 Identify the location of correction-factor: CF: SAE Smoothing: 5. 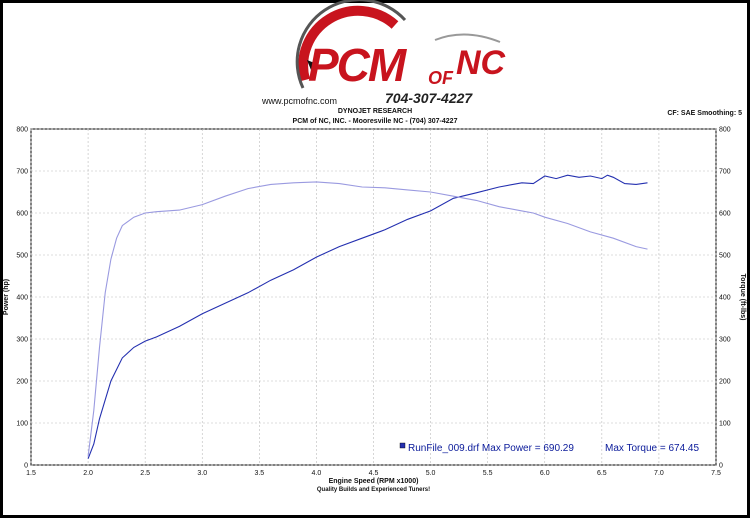
(704, 113).